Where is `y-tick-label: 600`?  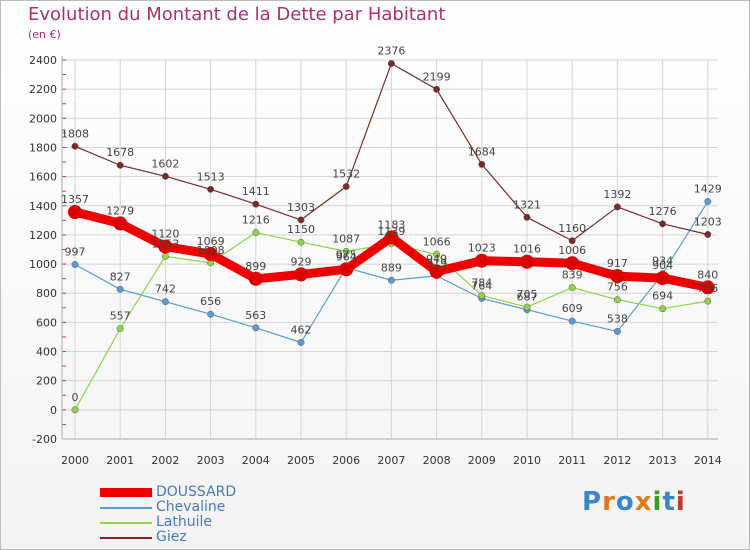
y-tick-label: 600 is located at coordinates (46, 322).